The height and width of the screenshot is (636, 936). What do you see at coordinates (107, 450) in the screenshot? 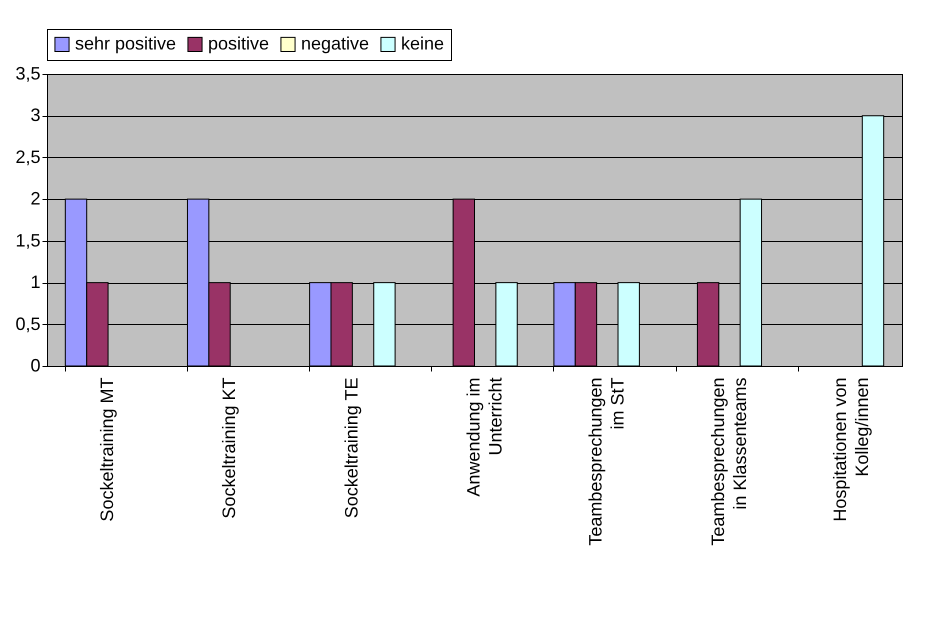
I see `x-tick-label: Sockeltraining MT` at bounding box center [107, 450].